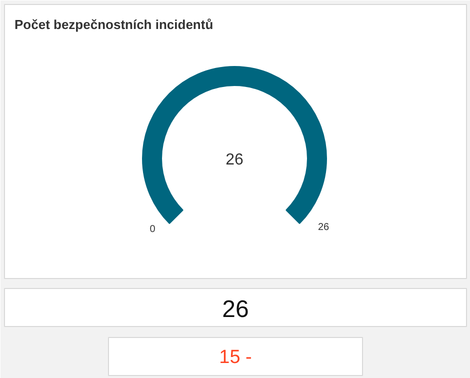 The image size is (470, 378). What do you see at coordinates (235, 357) in the screenshot?
I see `text: 15 -` at bounding box center [235, 357].